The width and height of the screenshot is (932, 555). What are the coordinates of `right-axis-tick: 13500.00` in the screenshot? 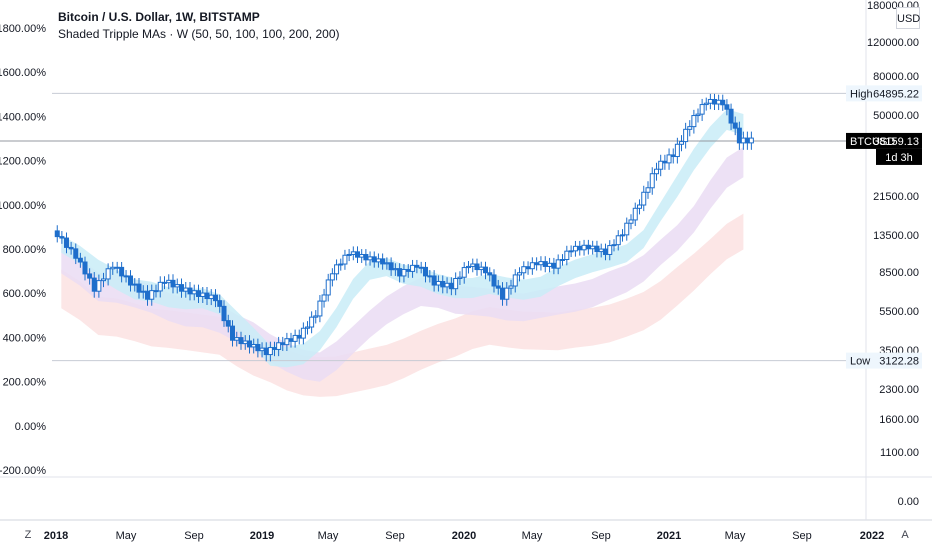 It's located at (896, 236).